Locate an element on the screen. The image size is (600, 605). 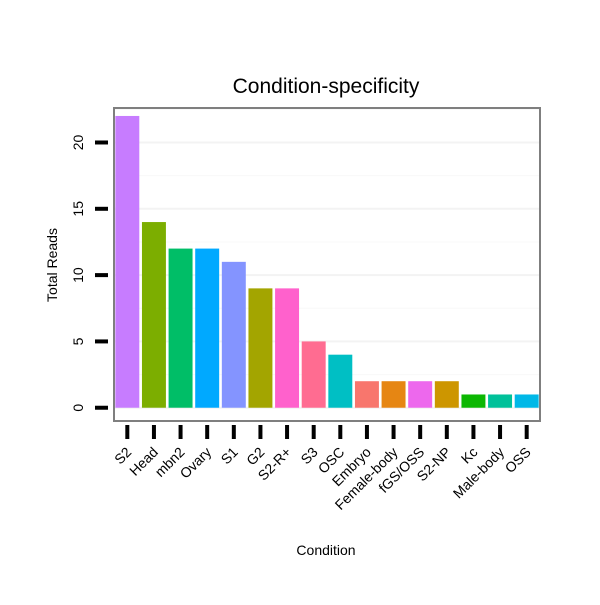
y-tick-label: 20 is located at coordinates (78, 142).